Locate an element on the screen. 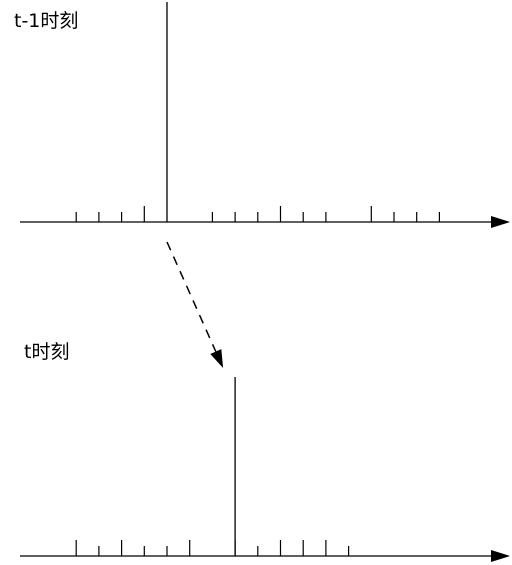 Image resolution: width=512 pixels, height=565 pixels. transition-arrow is located at coordinates (195, 304).